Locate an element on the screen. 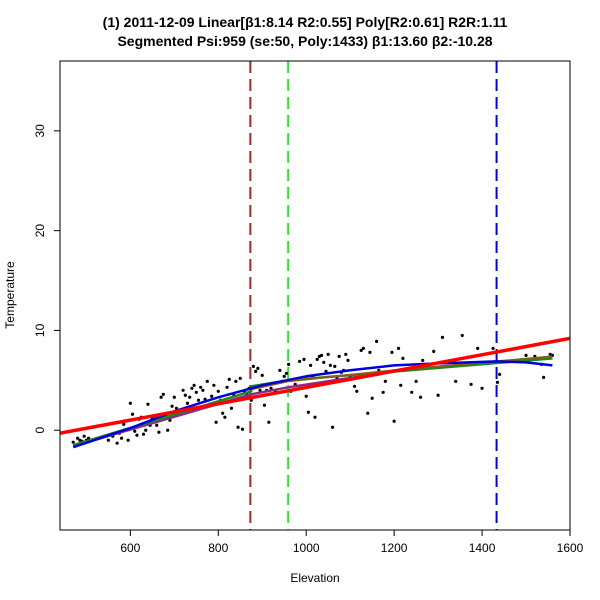  linear-fit-line is located at coordinates (315, 385).